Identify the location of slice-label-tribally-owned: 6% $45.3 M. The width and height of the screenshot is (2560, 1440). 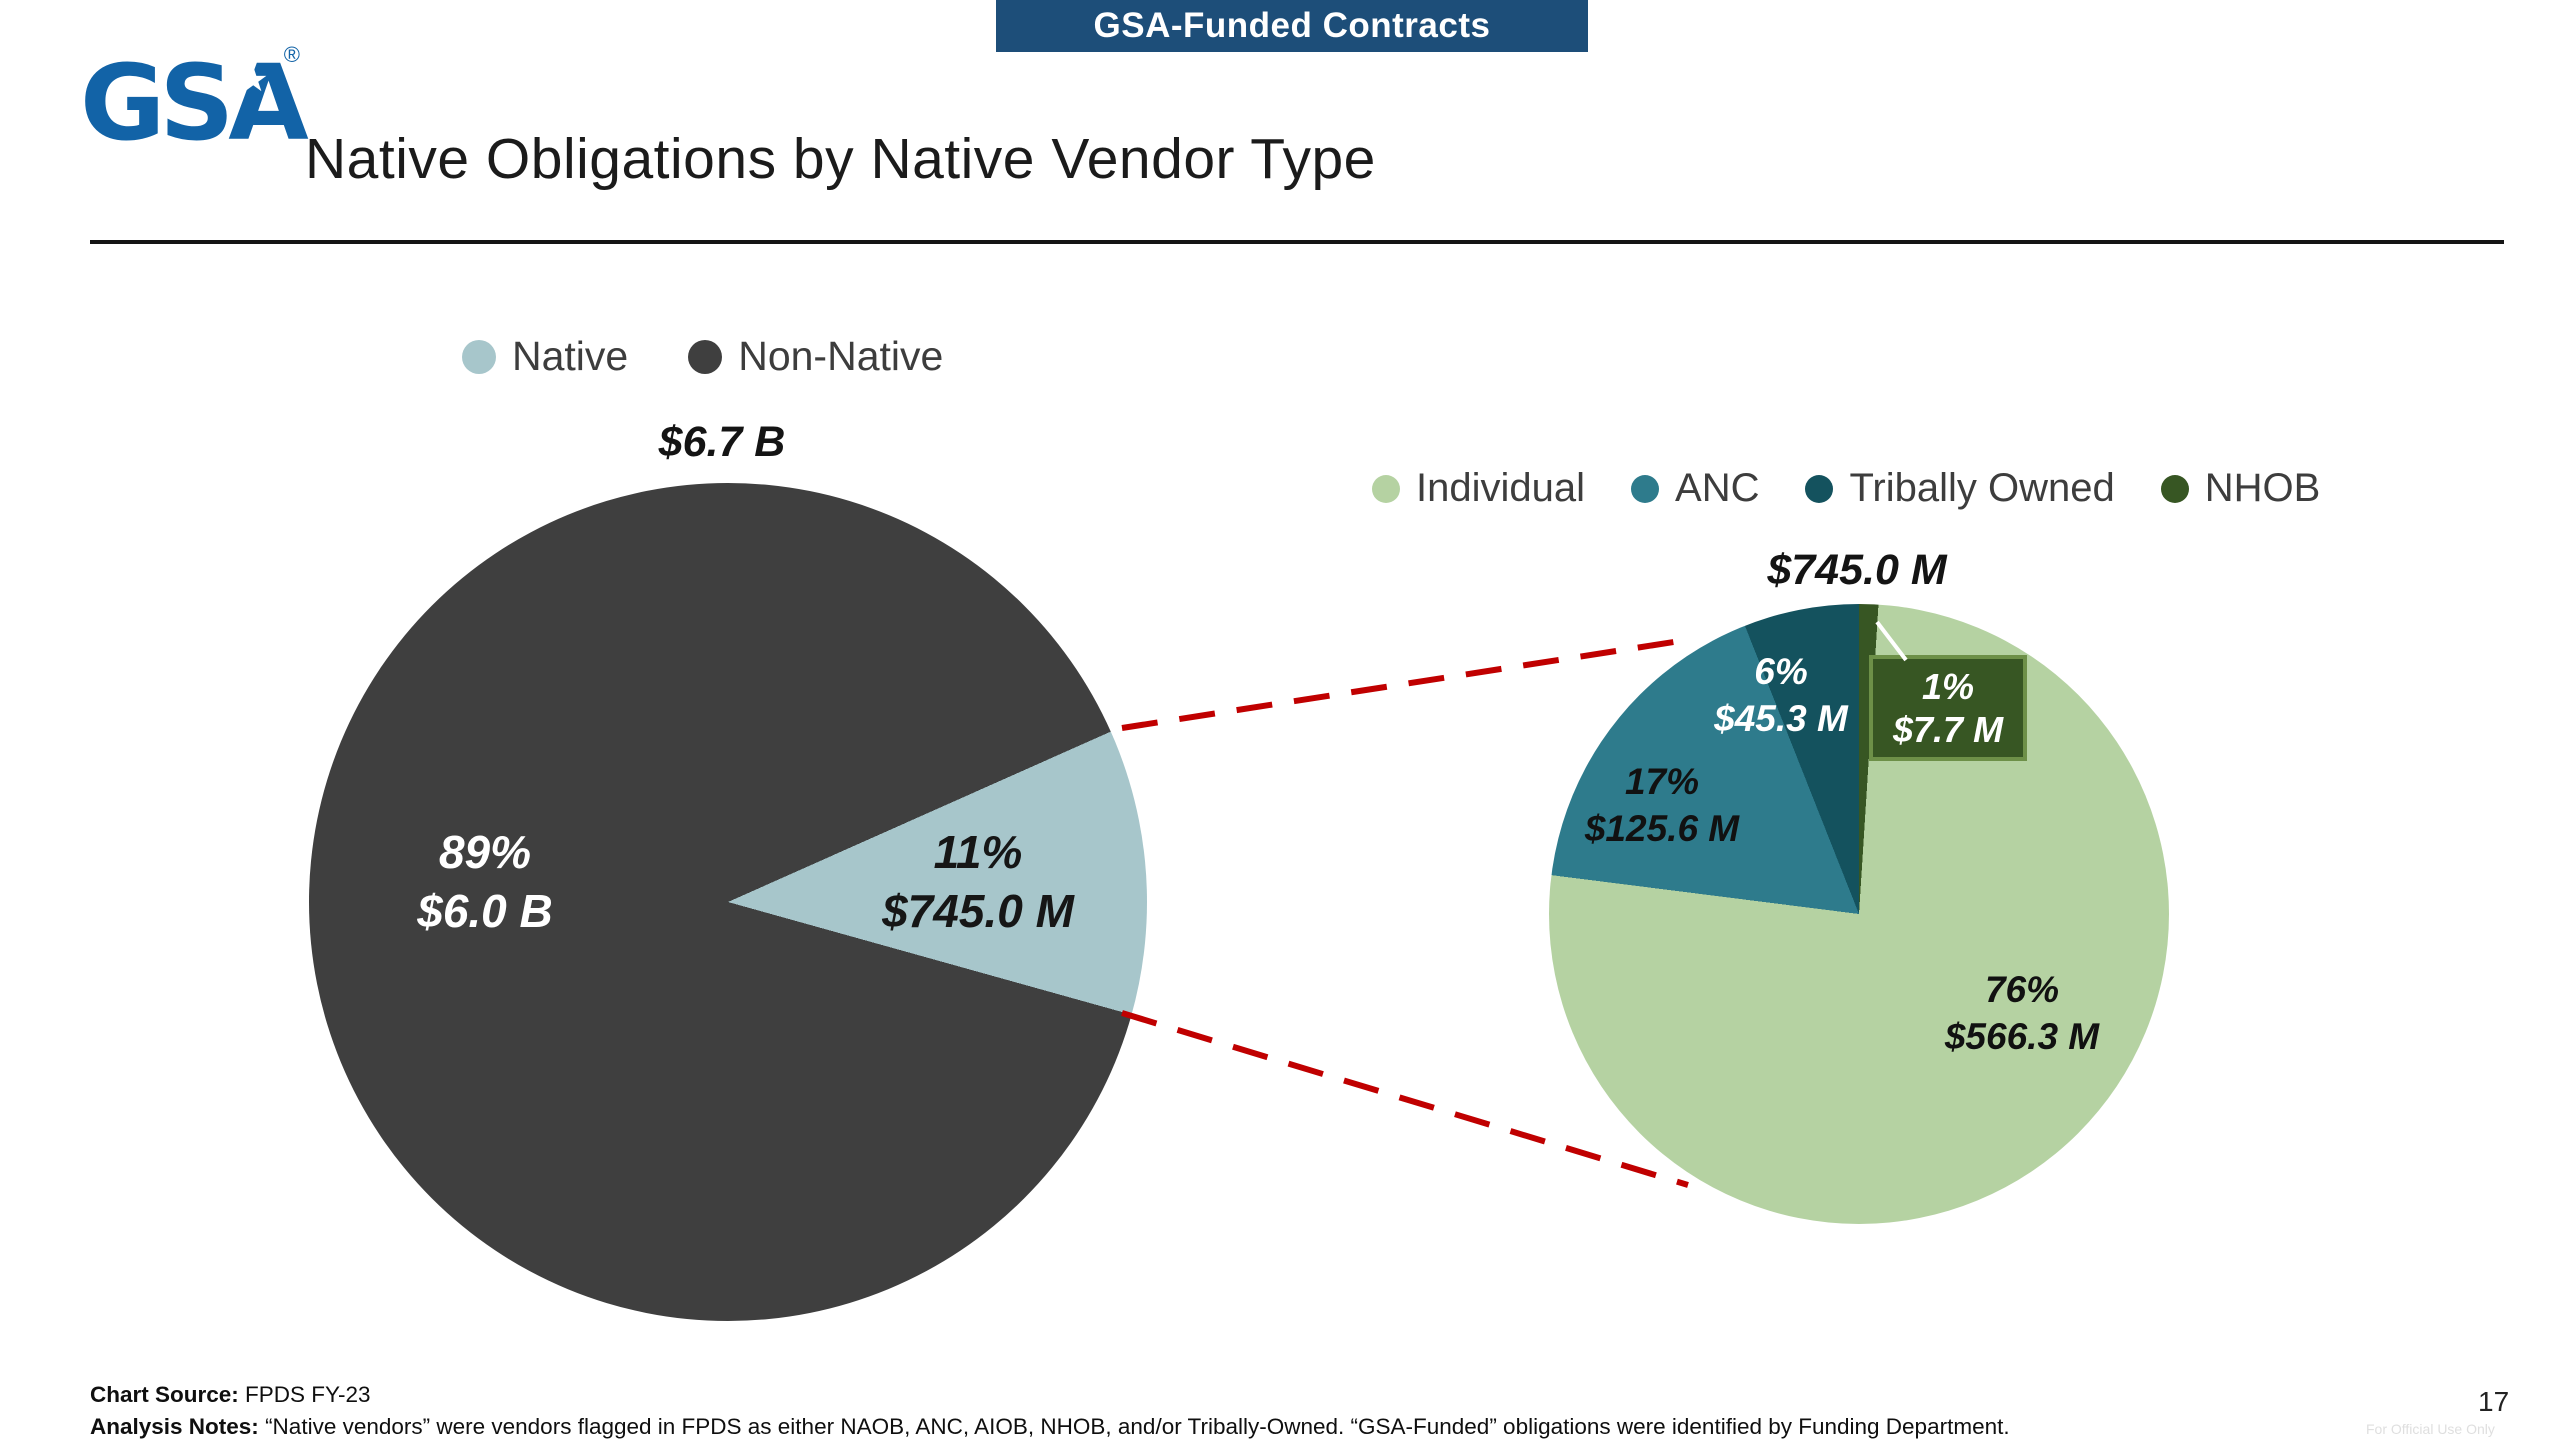
(1781, 695).